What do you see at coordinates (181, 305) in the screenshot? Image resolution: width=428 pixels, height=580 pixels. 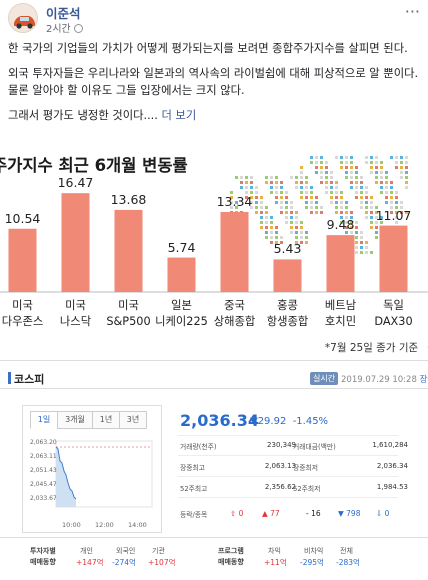 I see `category-line: 일본` at bounding box center [181, 305].